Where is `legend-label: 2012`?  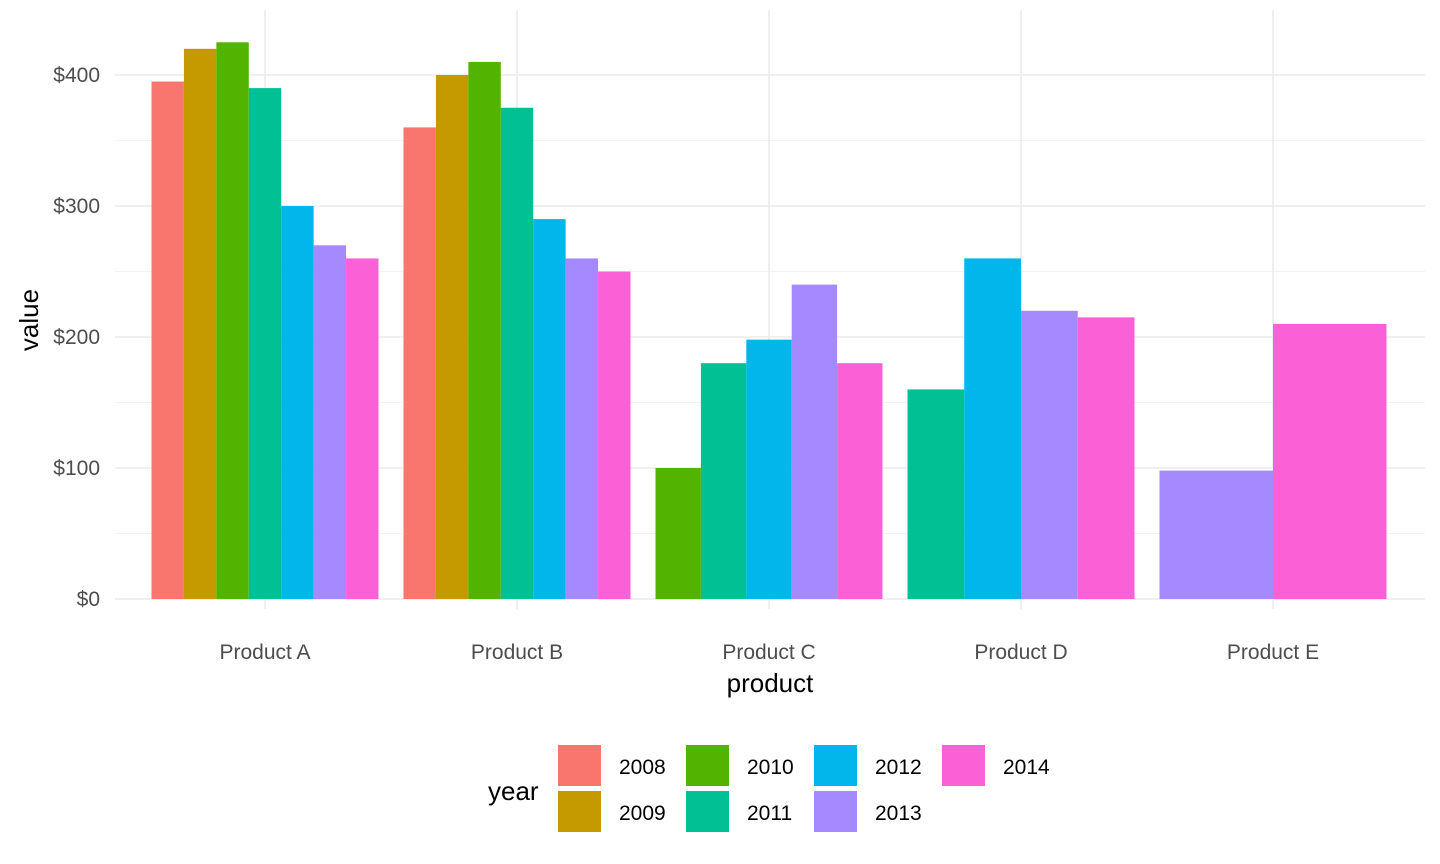 legend-label: 2012 is located at coordinates (898, 767).